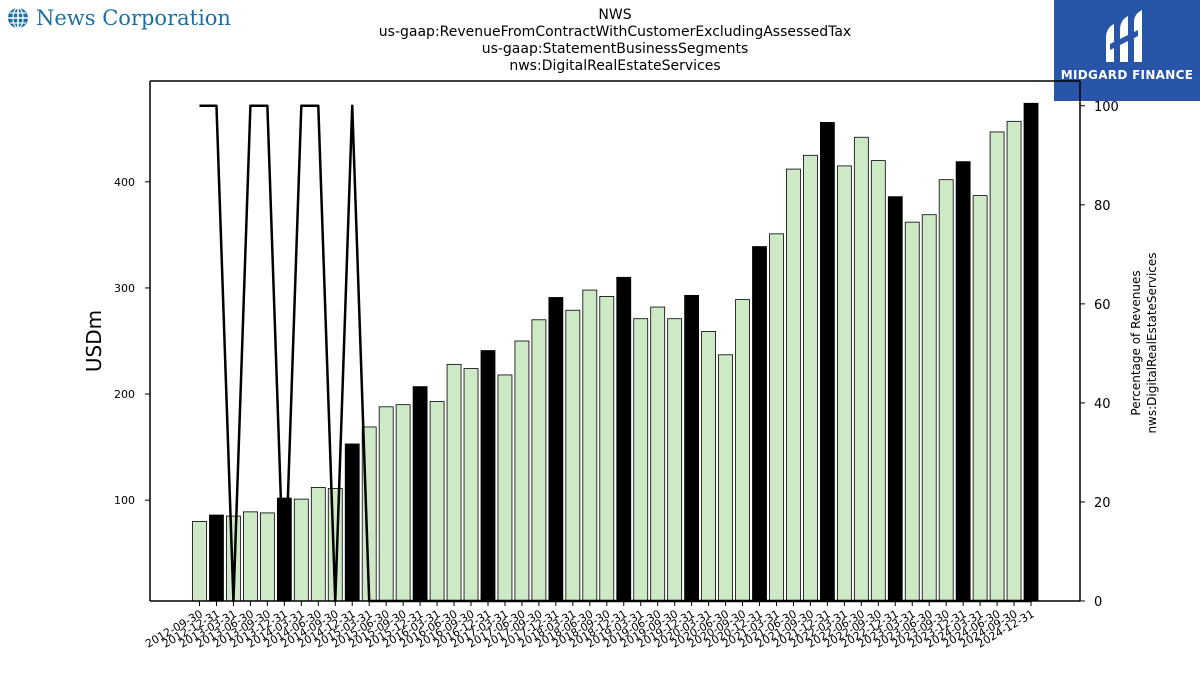 This screenshot has width=1200, height=675. I want to click on y2-axis-label-line1: Percentage of Revenues, so click(1136, 342).